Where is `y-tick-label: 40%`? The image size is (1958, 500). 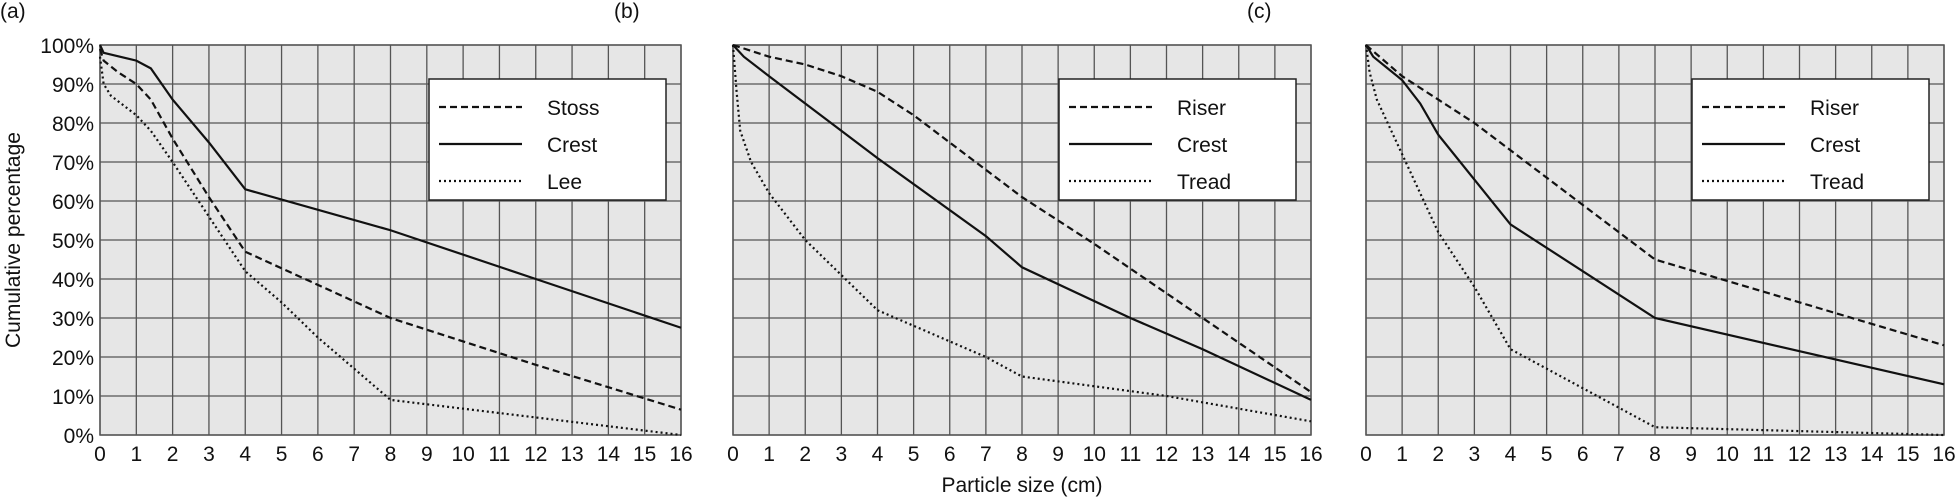 y-tick-label: 40% is located at coordinates (73, 280).